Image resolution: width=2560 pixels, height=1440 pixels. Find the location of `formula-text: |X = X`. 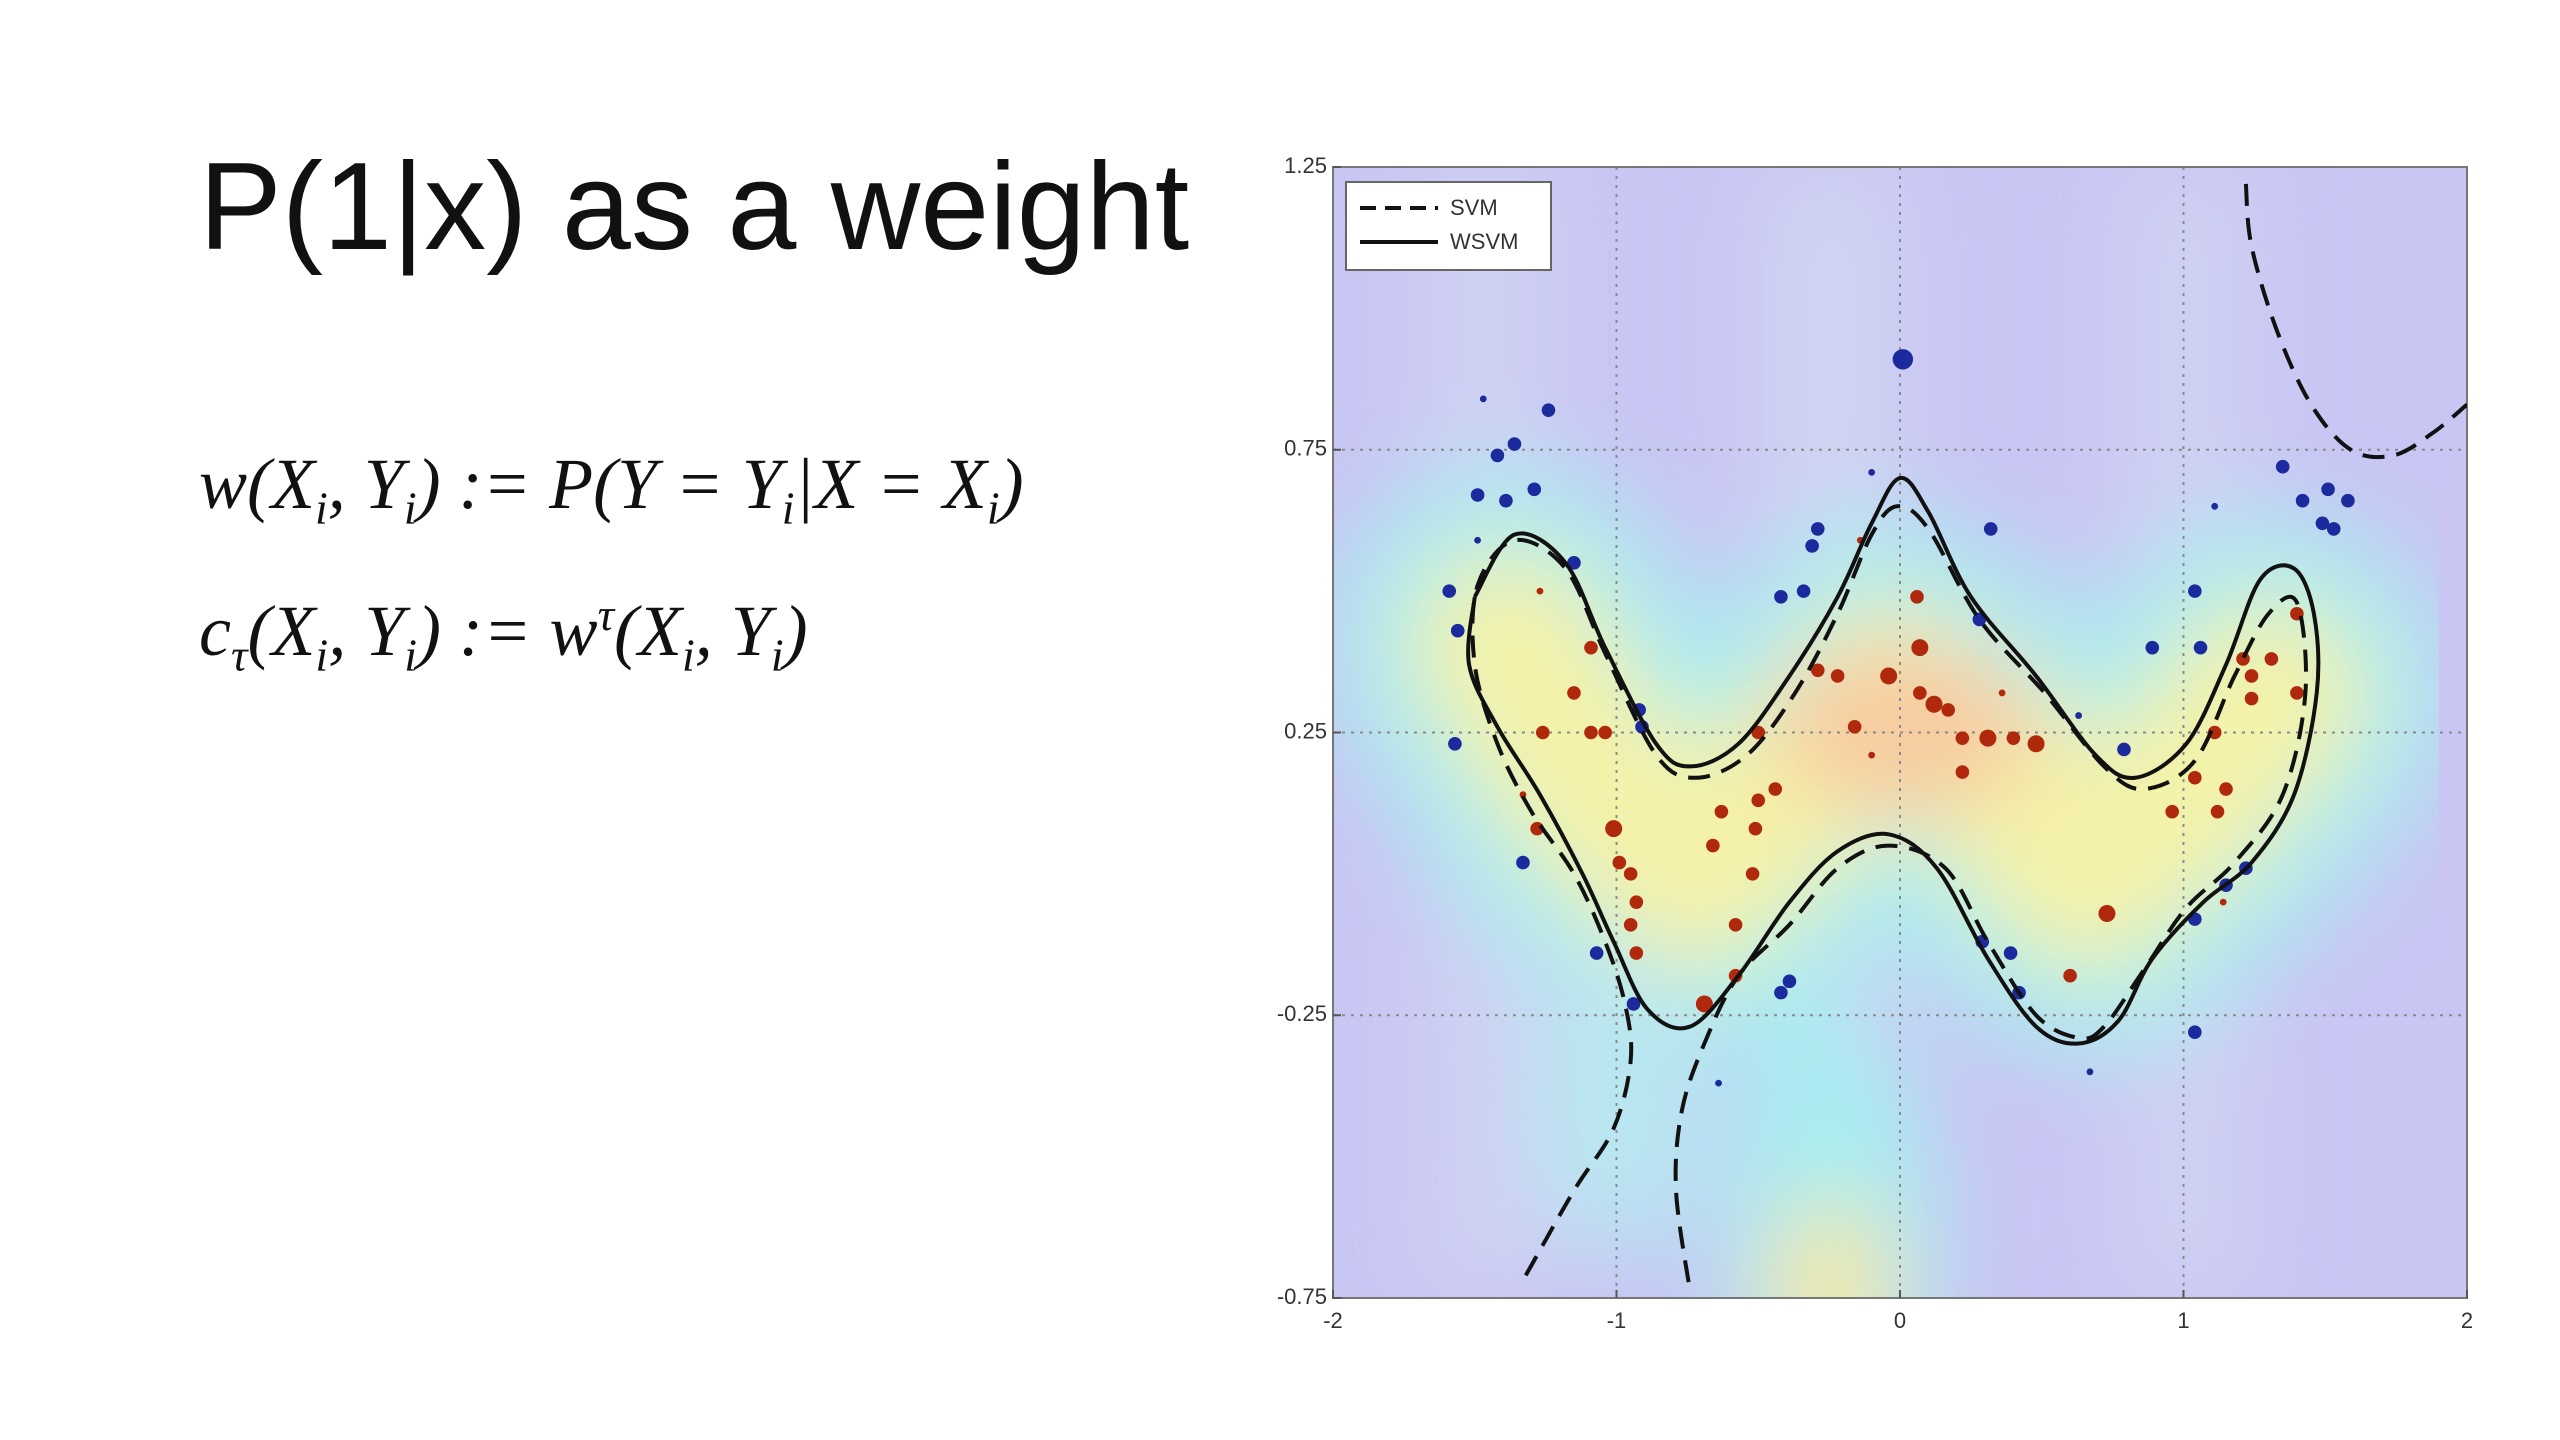

formula-text: |X = X is located at coordinates (890, 484).